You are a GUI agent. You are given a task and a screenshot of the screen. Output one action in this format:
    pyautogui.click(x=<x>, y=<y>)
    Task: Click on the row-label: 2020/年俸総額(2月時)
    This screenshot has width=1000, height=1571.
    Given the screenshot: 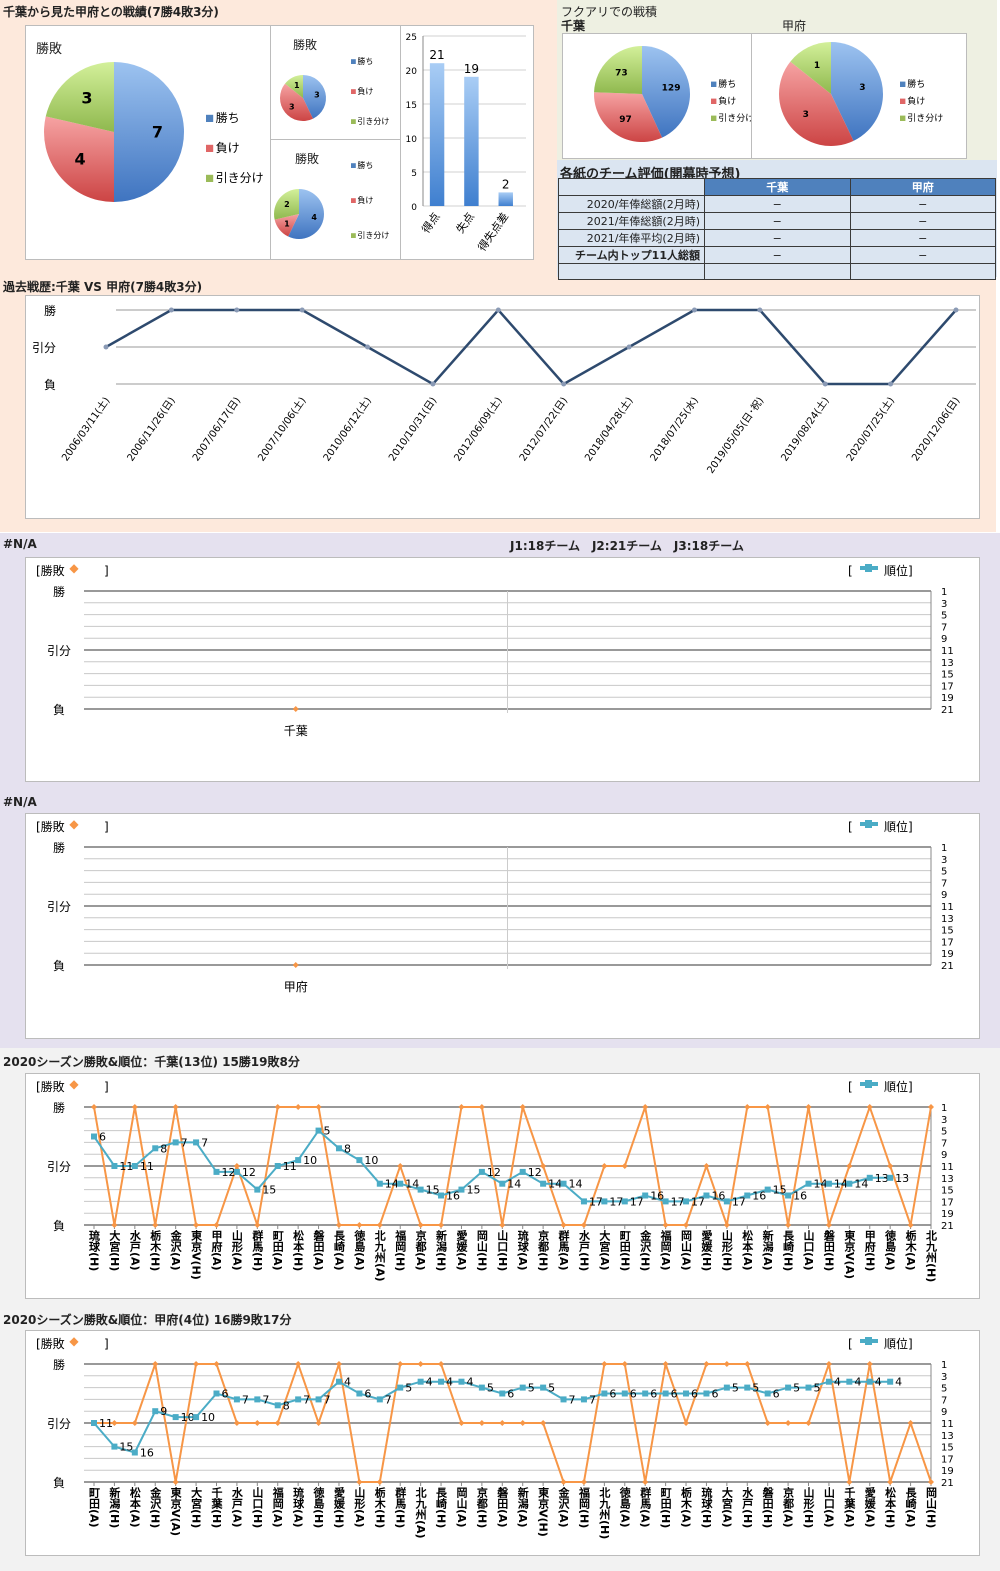 What is the action you would take?
    pyautogui.click(x=631, y=204)
    